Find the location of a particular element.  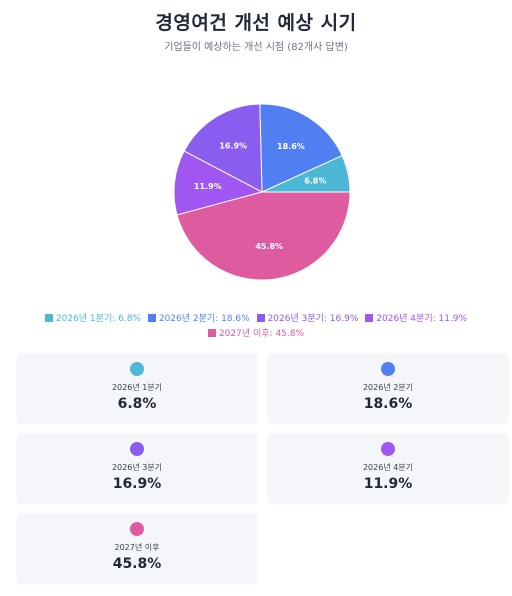

card-label: 2026년 3분기 is located at coordinates (137, 467).